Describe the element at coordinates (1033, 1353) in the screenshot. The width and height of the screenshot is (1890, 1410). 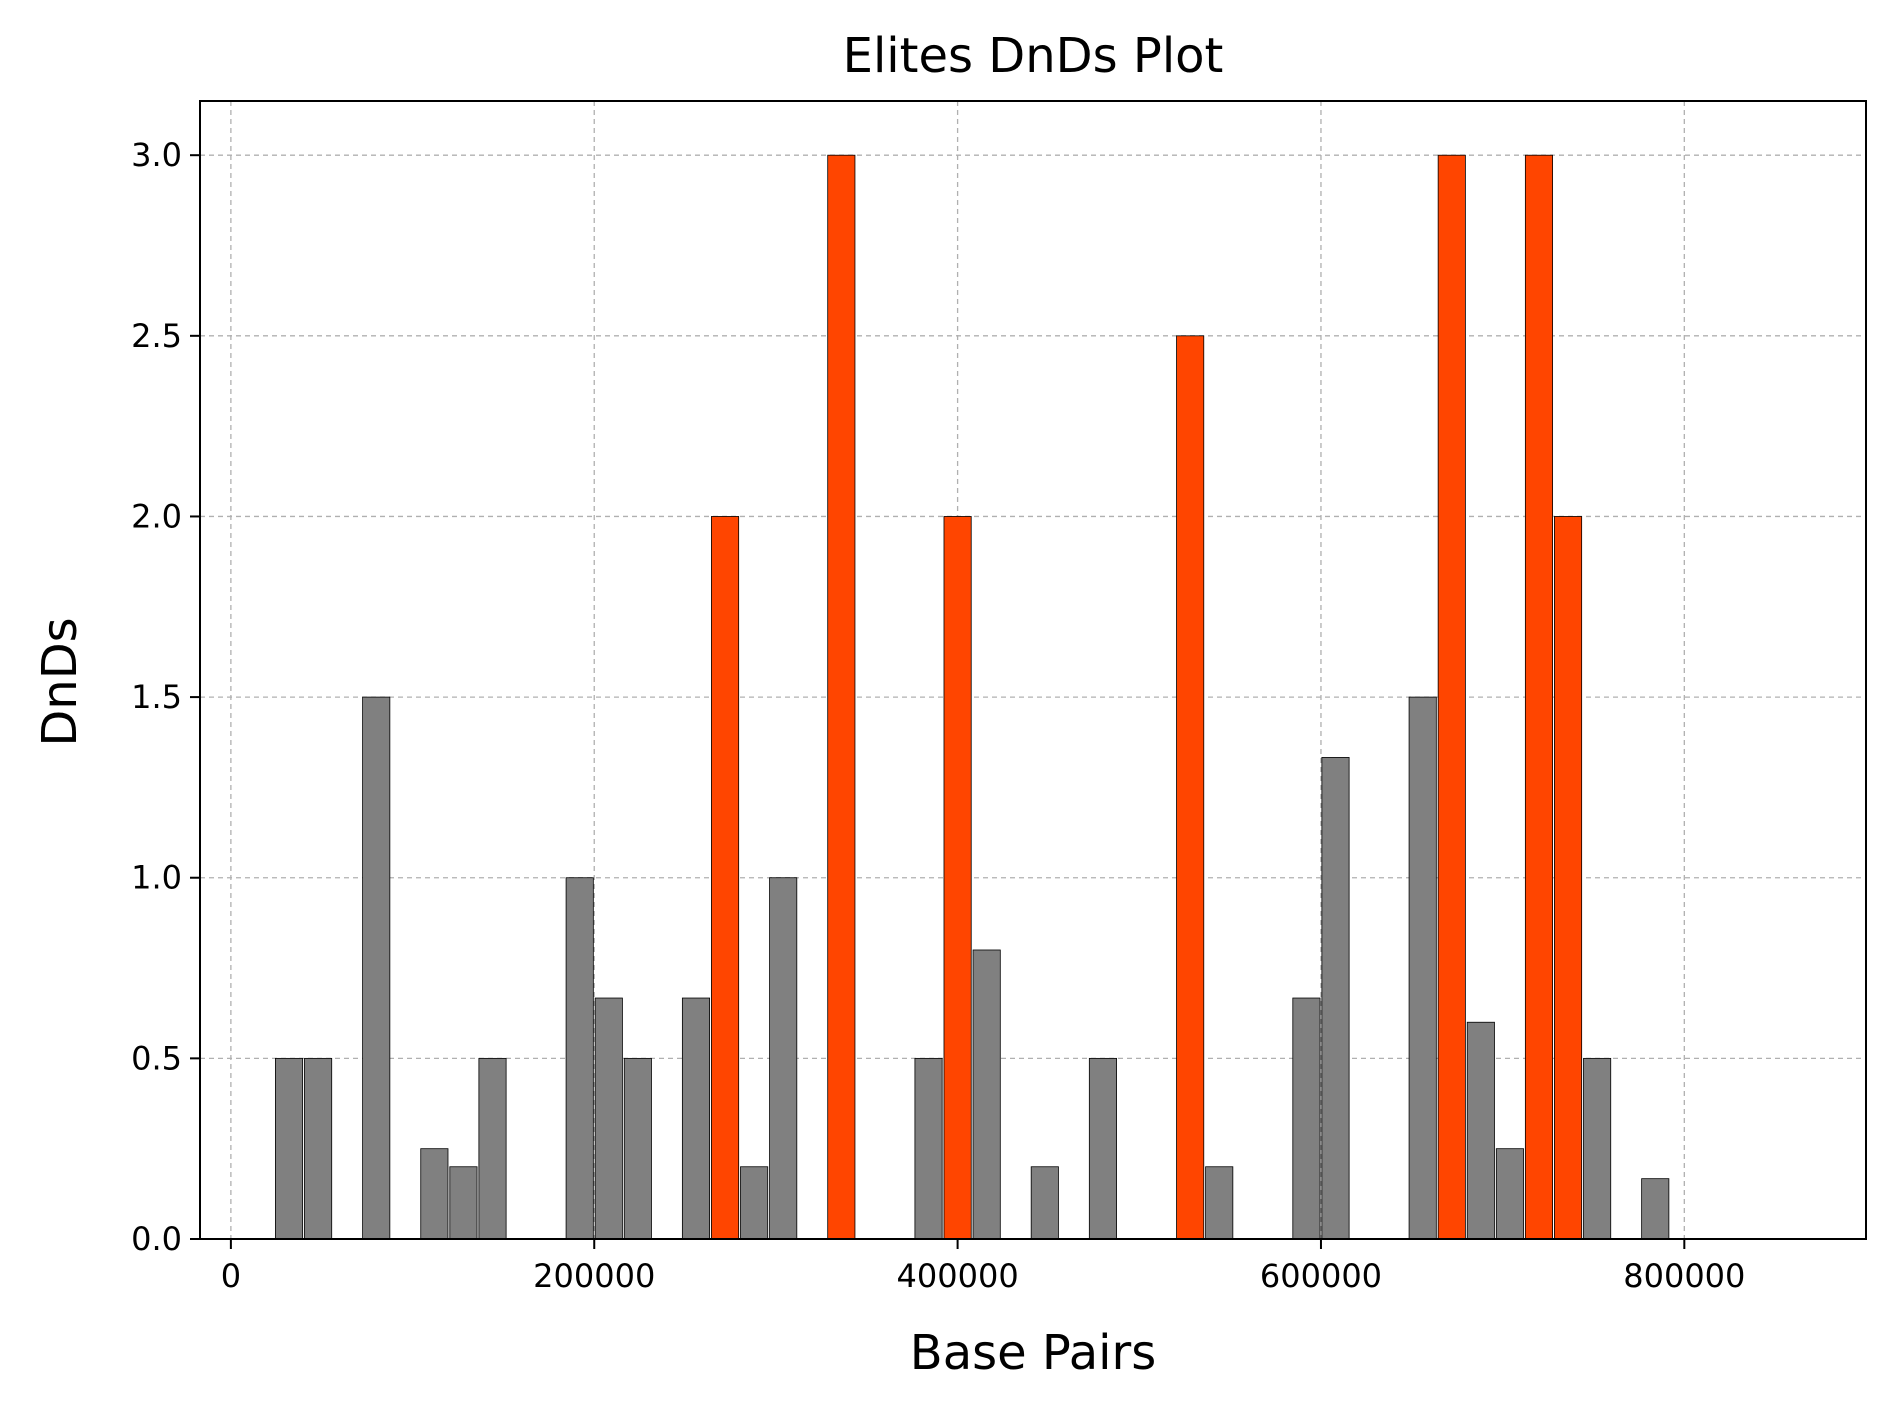
I see `x-axis-title: Base Pairs` at that location.